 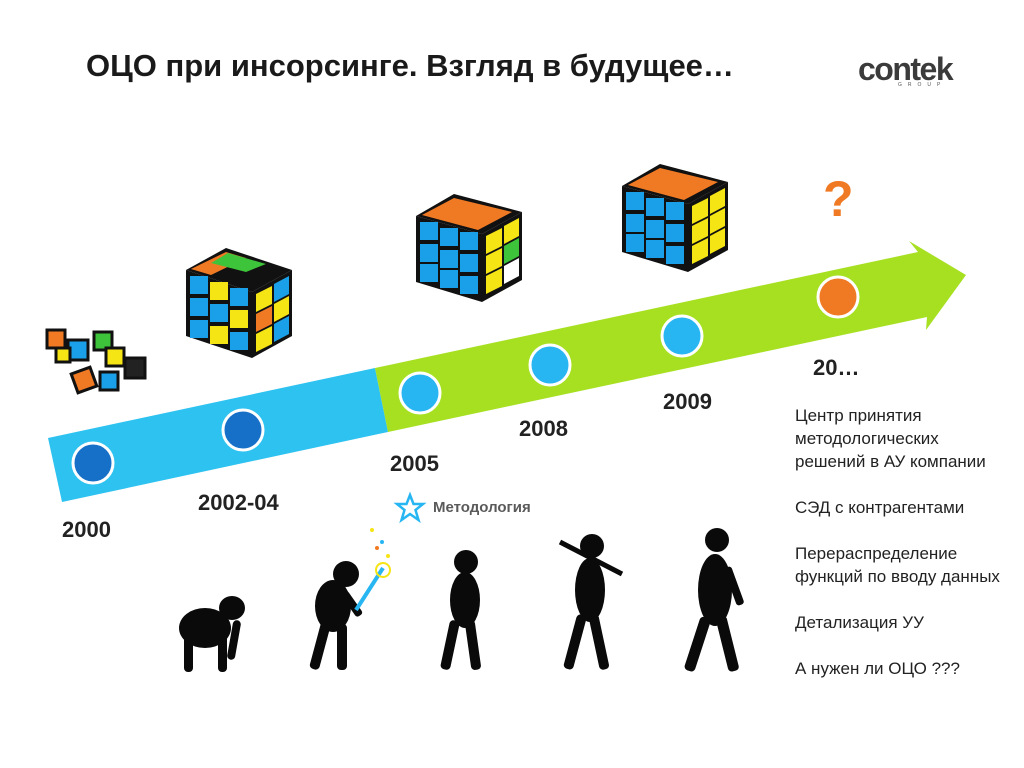 What do you see at coordinates (880, 507) in the screenshot?
I see `note-item: СЭД с контрагентами` at bounding box center [880, 507].